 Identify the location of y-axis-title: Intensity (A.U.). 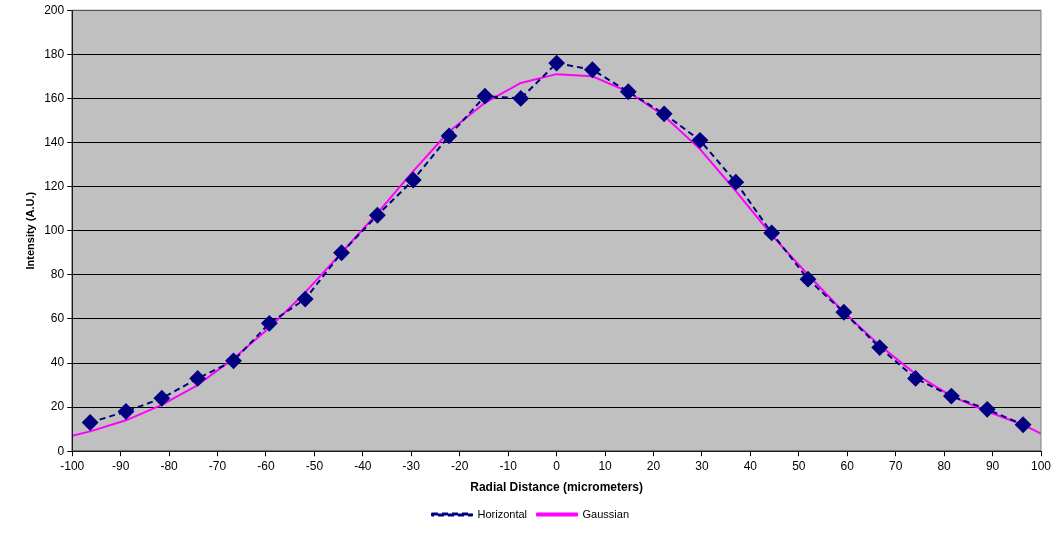
(29, 230).